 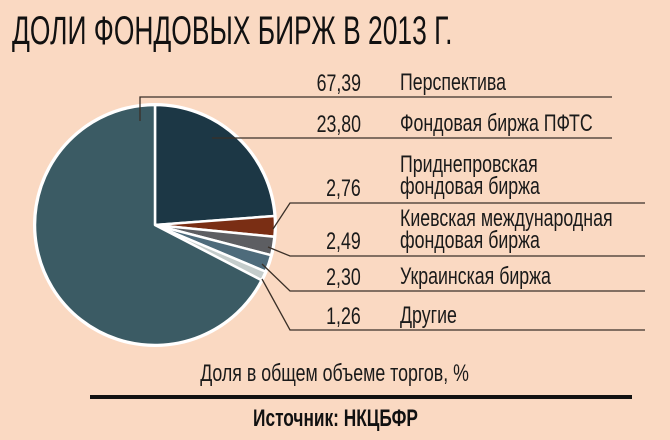 I want to click on leader-line-pridnepr, so click(x=458, y=216).